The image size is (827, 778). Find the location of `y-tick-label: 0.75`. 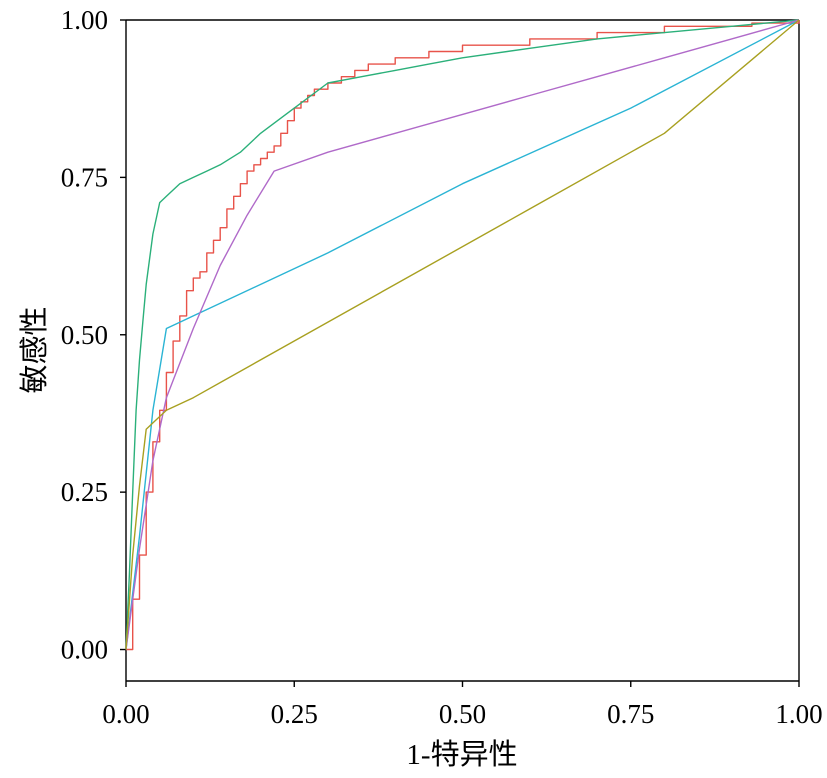

y-tick-label: 0.75 is located at coordinates (84, 177).